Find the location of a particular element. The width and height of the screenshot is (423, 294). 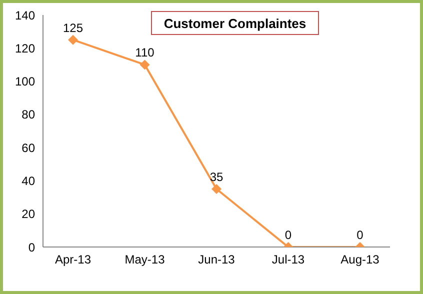

data-label: 125 is located at coordinates (73, 27).